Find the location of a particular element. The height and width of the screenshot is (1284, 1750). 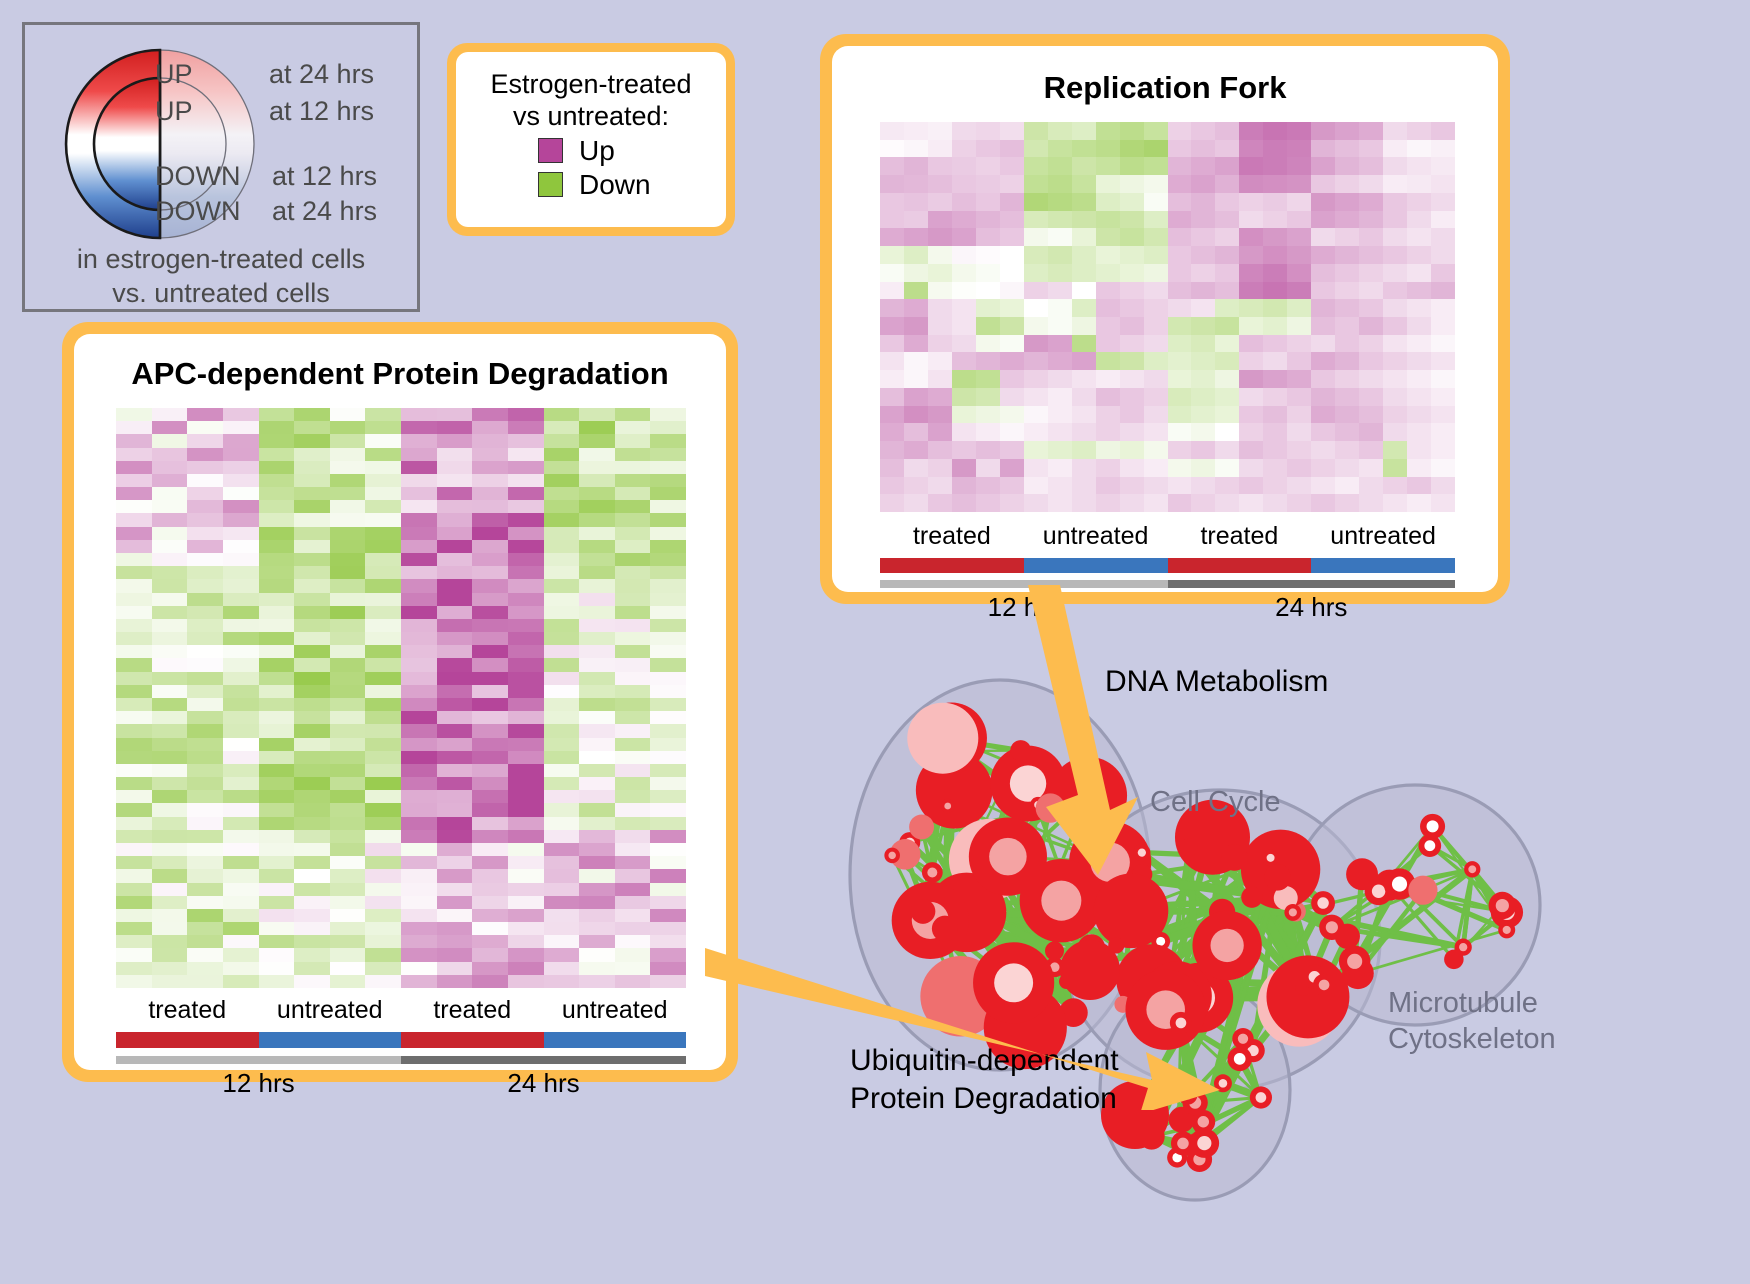

key-label-0: UP is located at coordinates (174, 74).